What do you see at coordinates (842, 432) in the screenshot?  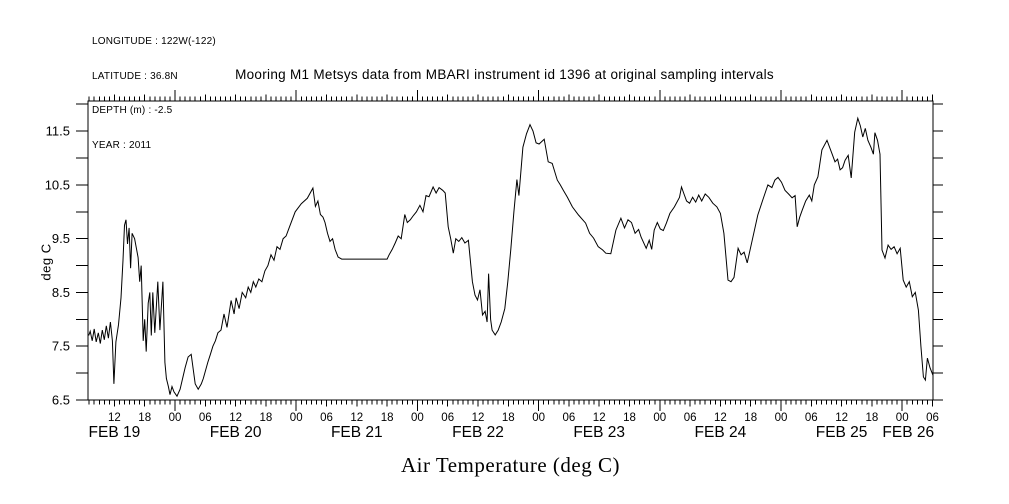 I see `x-day-label: FEB 25` at bounding box center [842, 432].